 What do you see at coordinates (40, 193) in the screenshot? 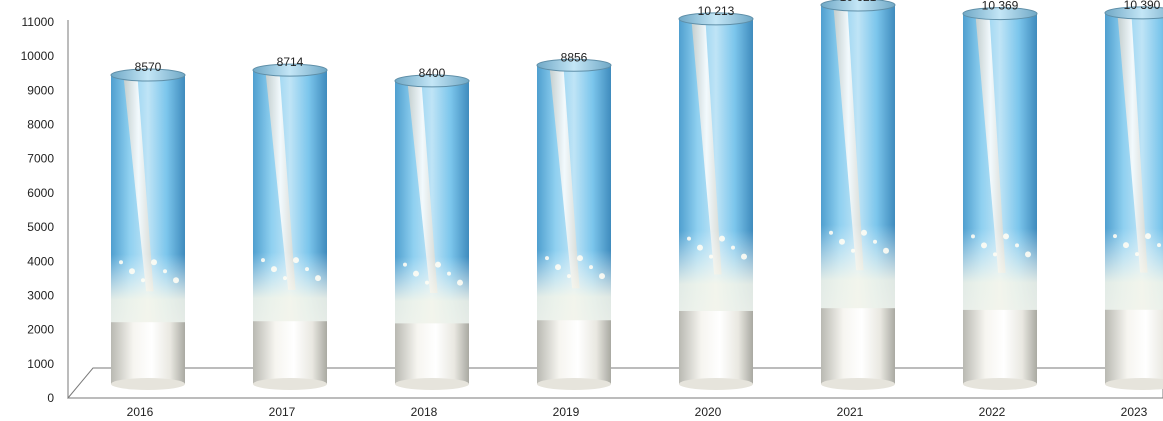
I see `y-tick-label: 6000` at bounding box center [40, 193].